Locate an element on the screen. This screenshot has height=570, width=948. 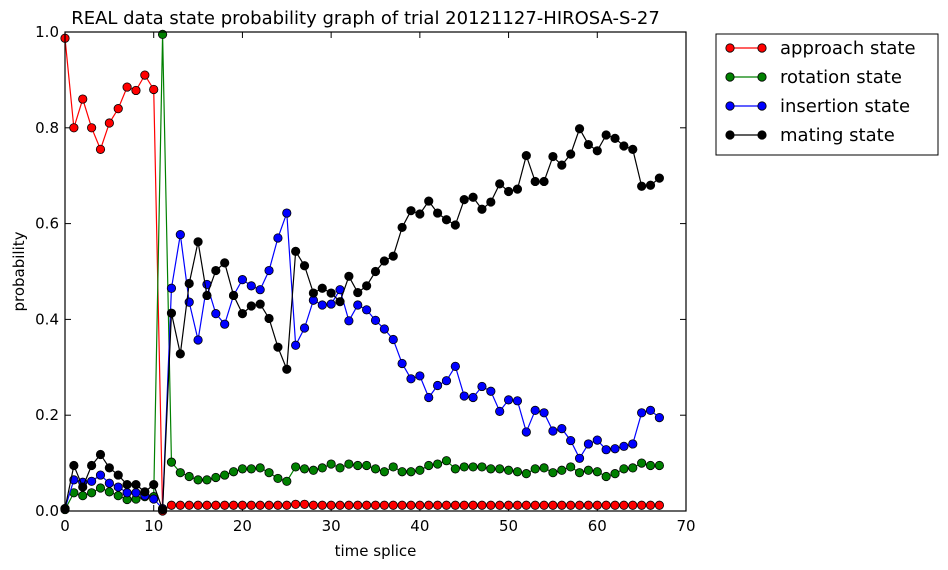
x-tick-label: 30 is located at coordinates (331, 526).